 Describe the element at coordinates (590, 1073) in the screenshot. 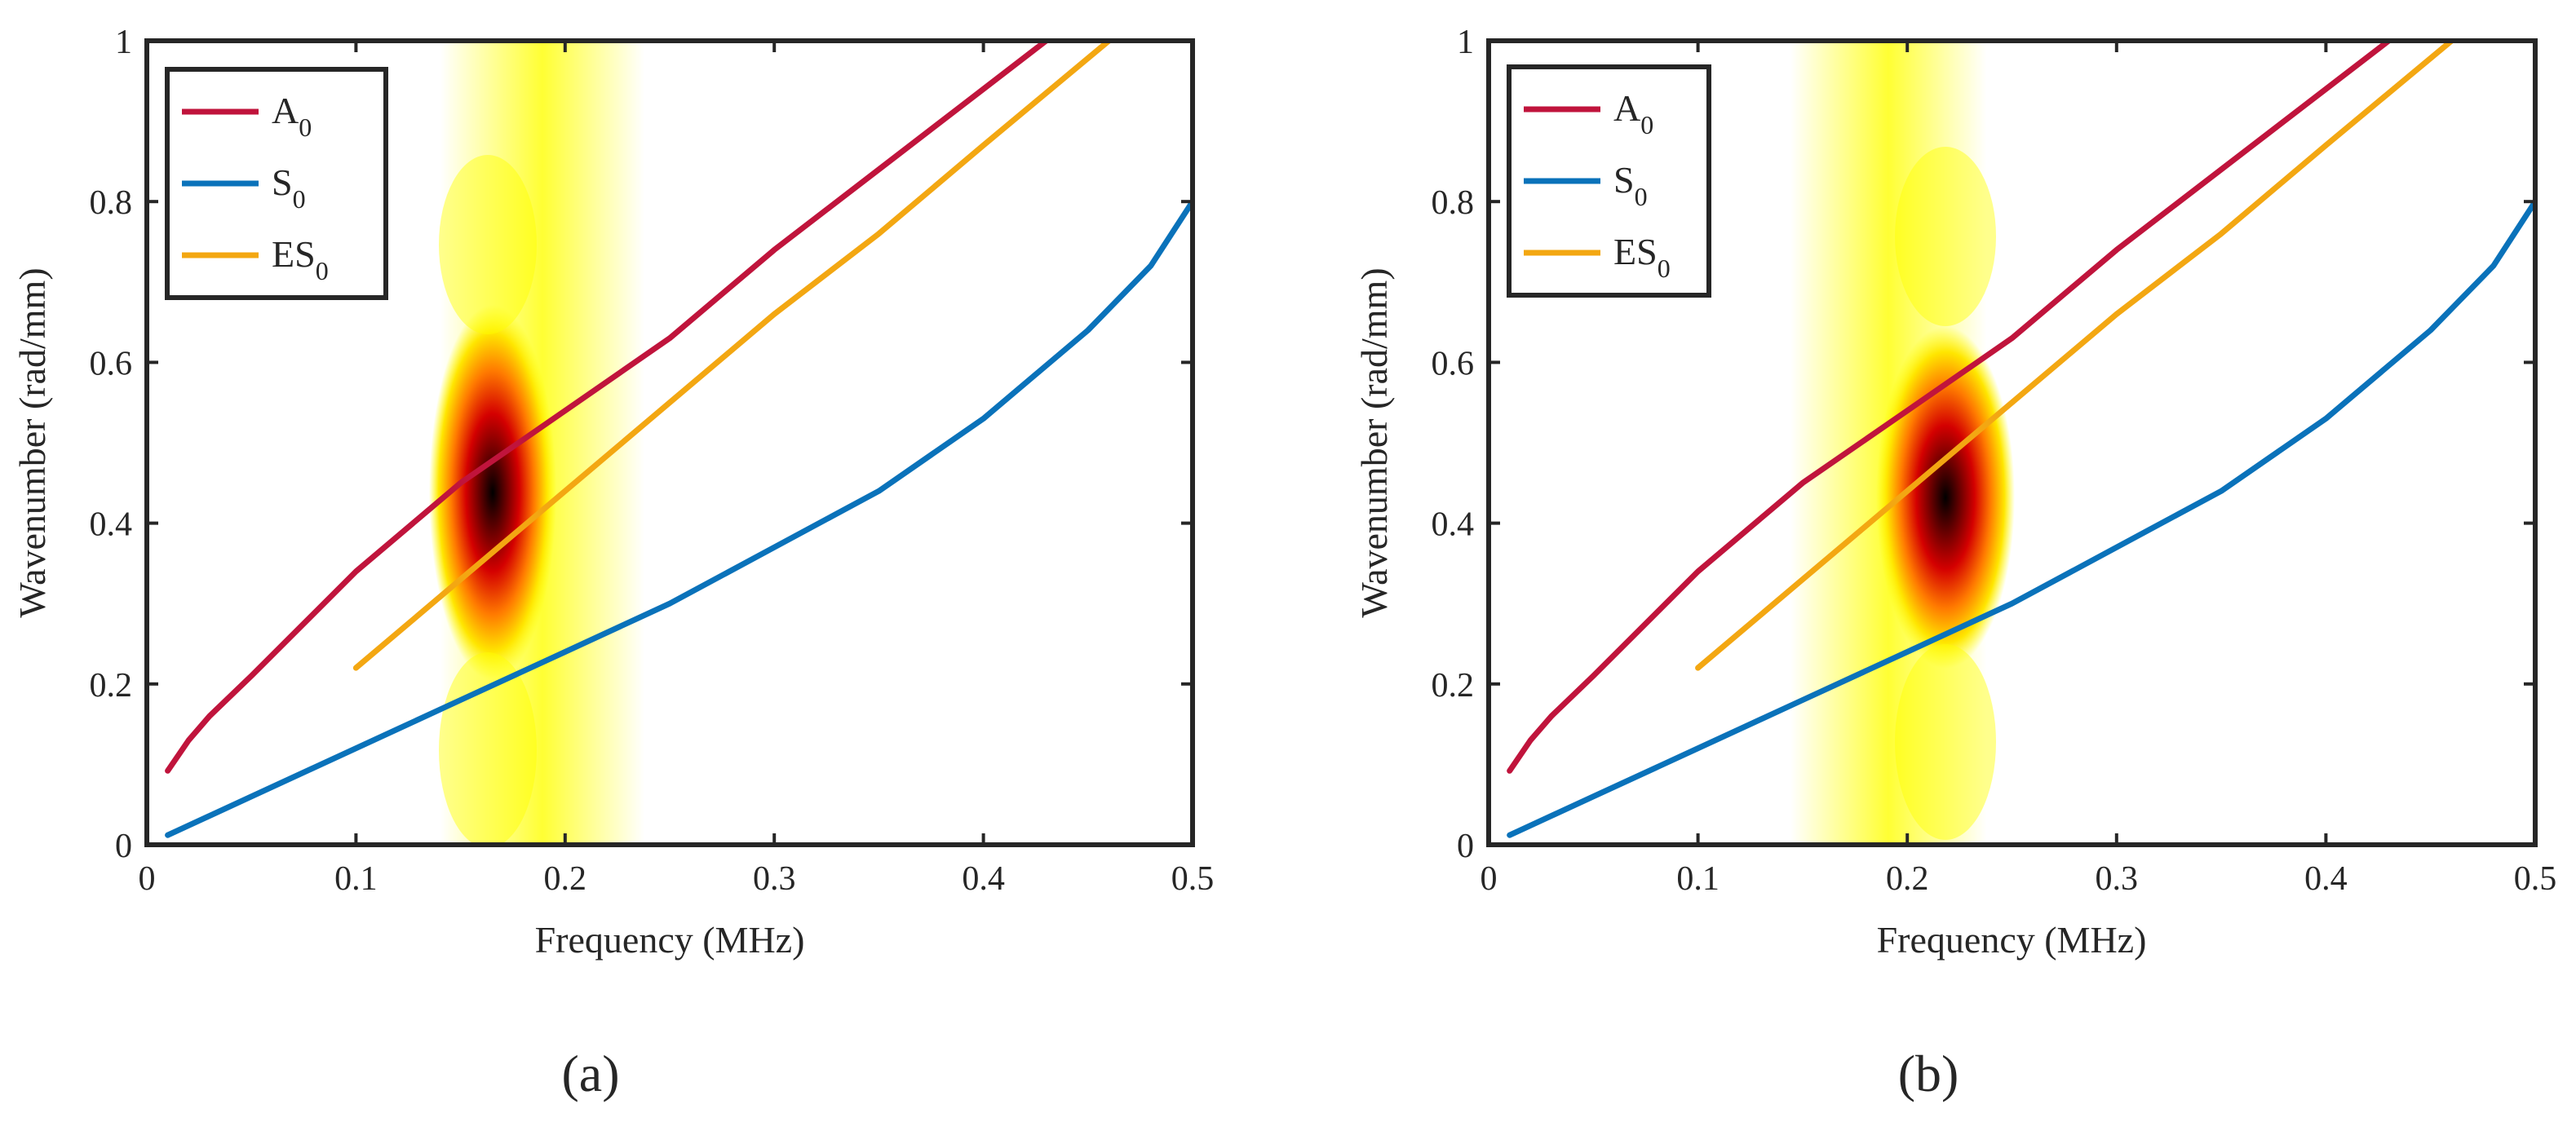

I see `panel-label-a: (a)` at that location.